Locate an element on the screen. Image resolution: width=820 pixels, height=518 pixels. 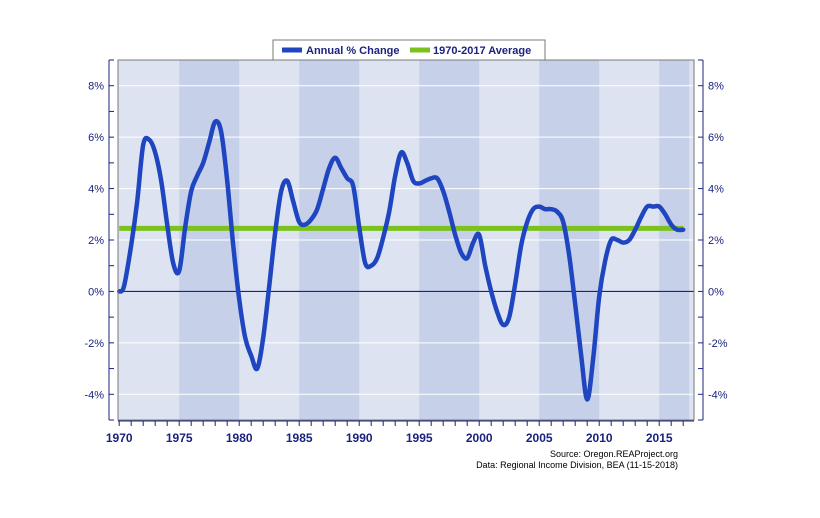
x-axis: 1970 1975 1980 1985 1990 1995 2000 2005 2010 2015 is located at coordinates (400, 432).